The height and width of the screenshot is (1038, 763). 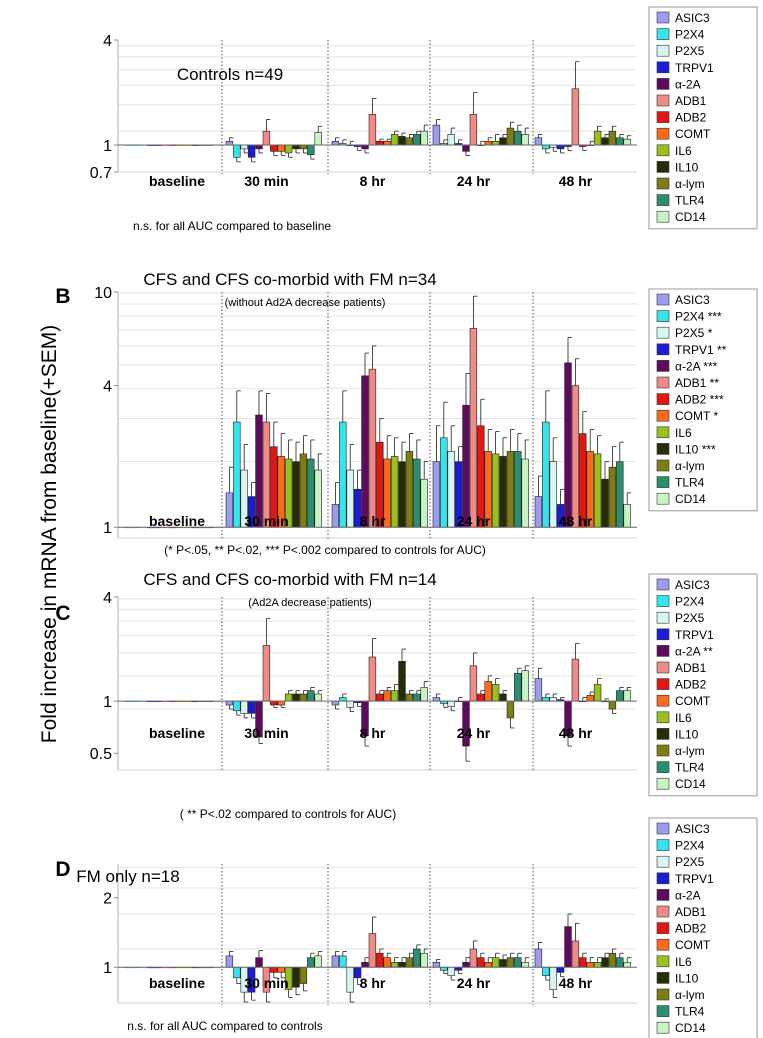 I want to click on legend-label: ADB2, so click(x=691, y=118).